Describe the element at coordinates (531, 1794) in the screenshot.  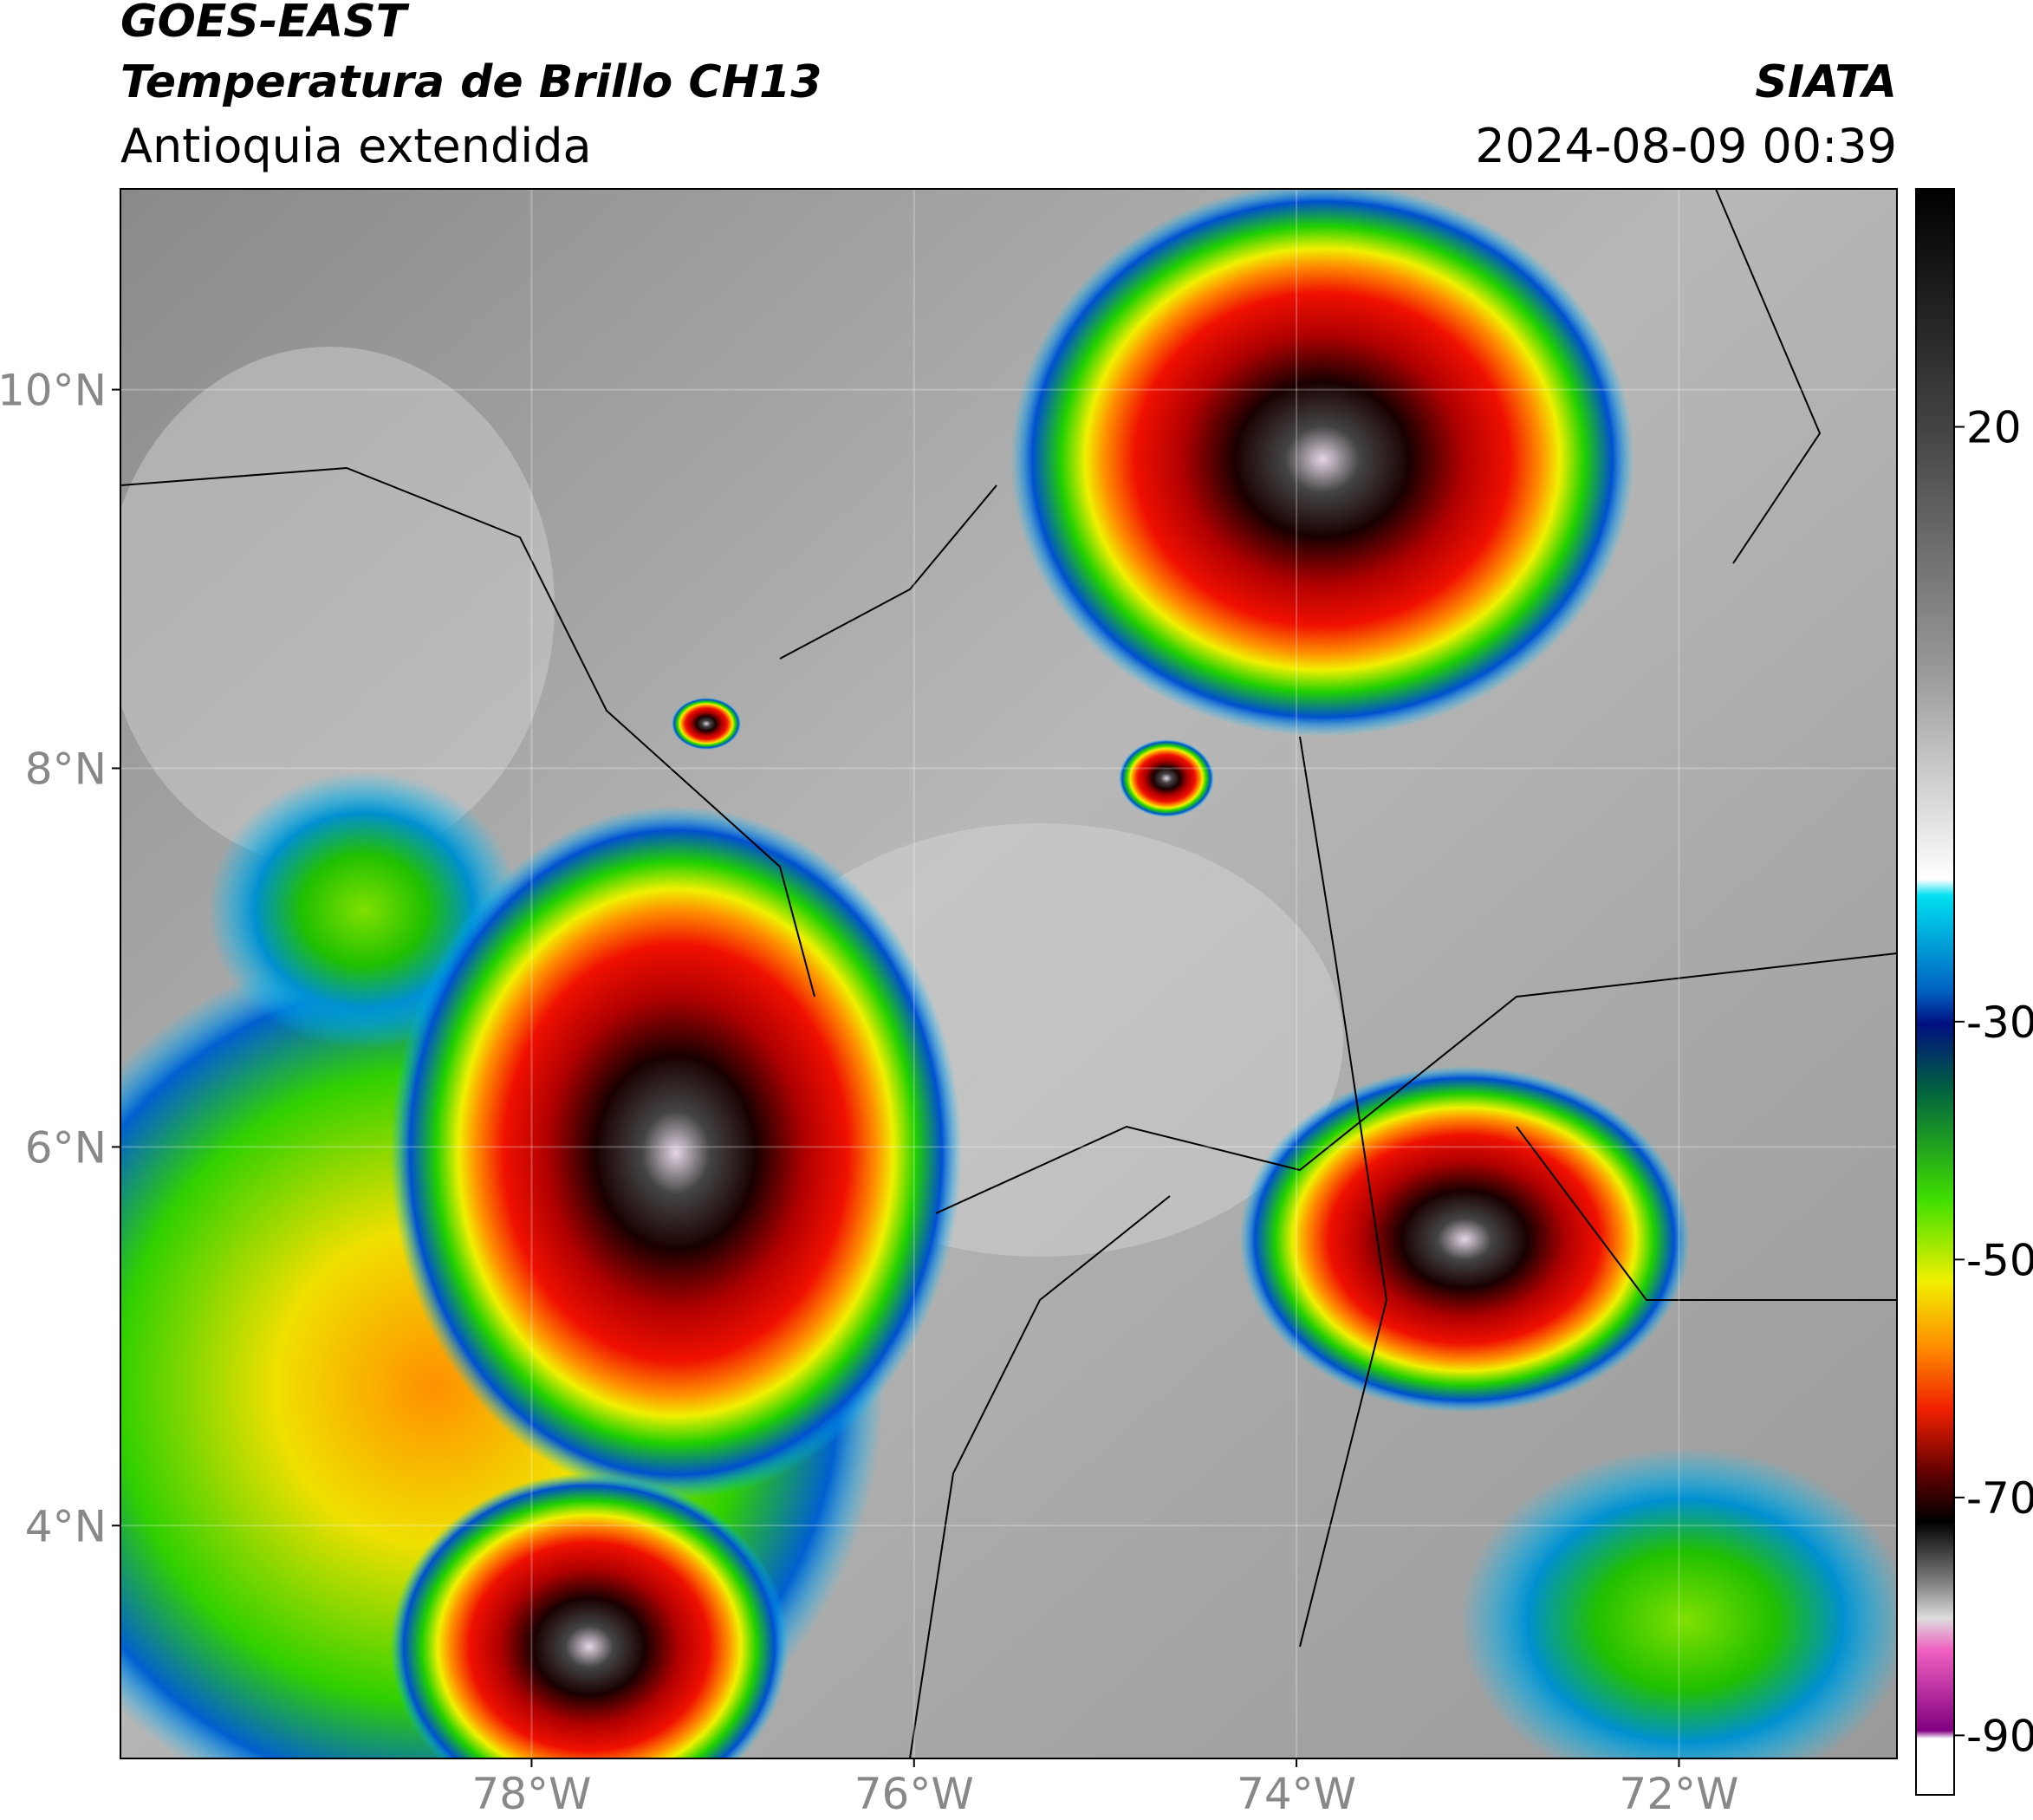
I see `lon-tick-label: 78°W` at that location.